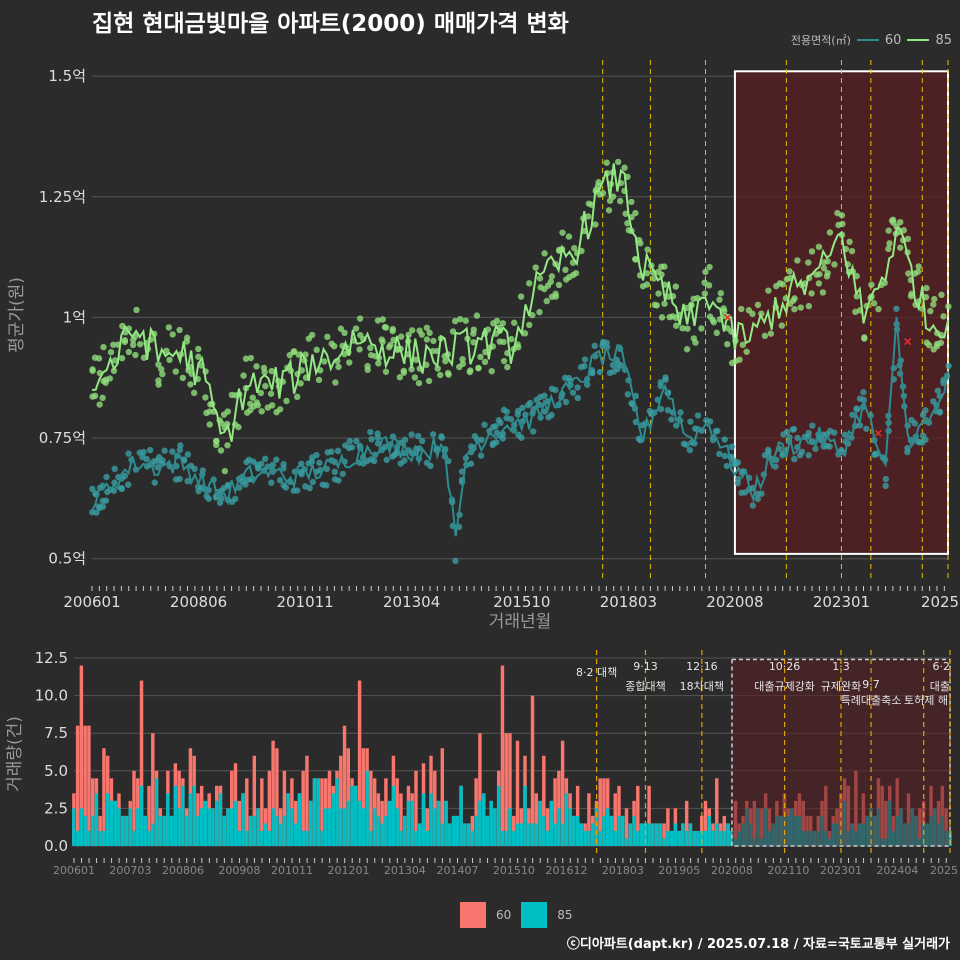  Describe the element at coordinates (679, 870) in the screenshot. I see `volume-x-tick-label: 201905` at that location.